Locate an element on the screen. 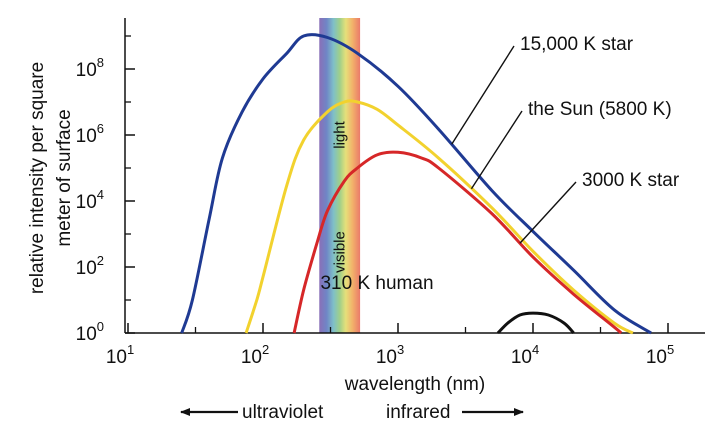 This screenshot has width=718, height=440. series-label-3000k: 3000 K star is located at coordinates (631, 180).